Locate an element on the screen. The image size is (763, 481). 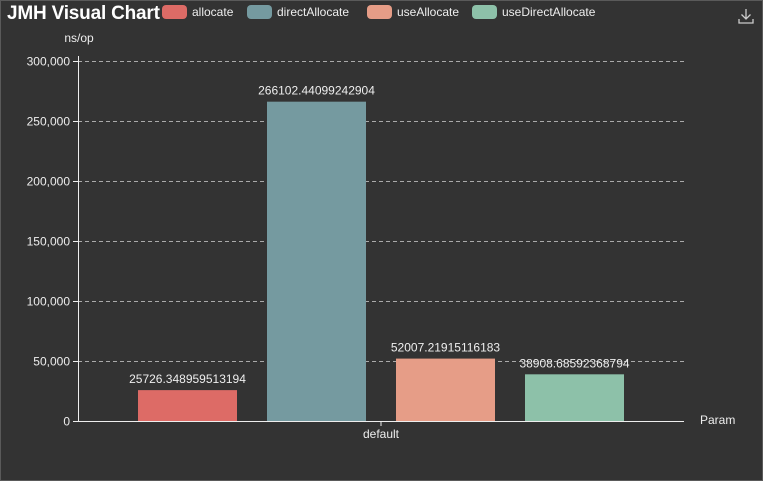
y-tick-label: 300,000 is located at coordinates (49, 62).